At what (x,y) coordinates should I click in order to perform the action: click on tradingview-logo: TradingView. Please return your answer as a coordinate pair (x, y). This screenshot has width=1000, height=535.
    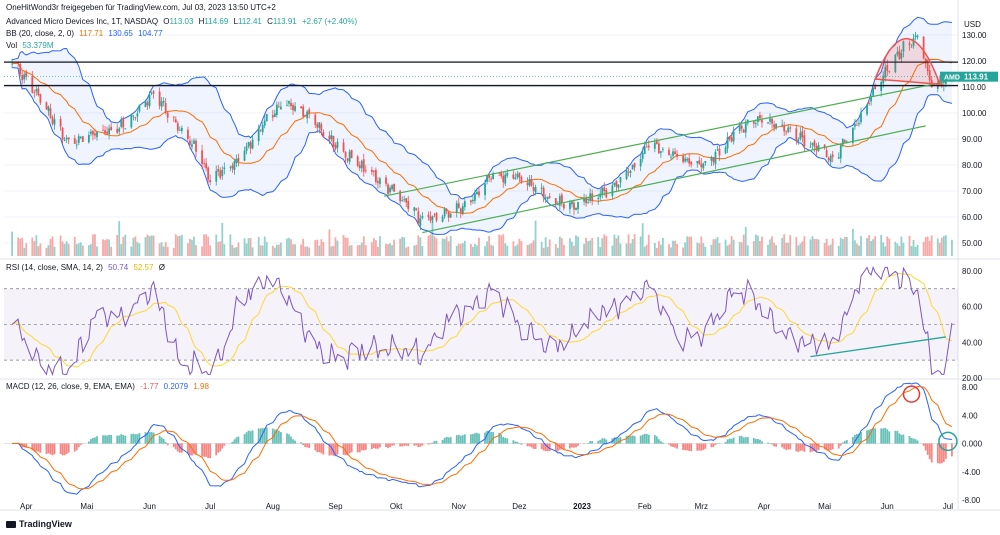
    Looking at the image, I should click on (39, 524).